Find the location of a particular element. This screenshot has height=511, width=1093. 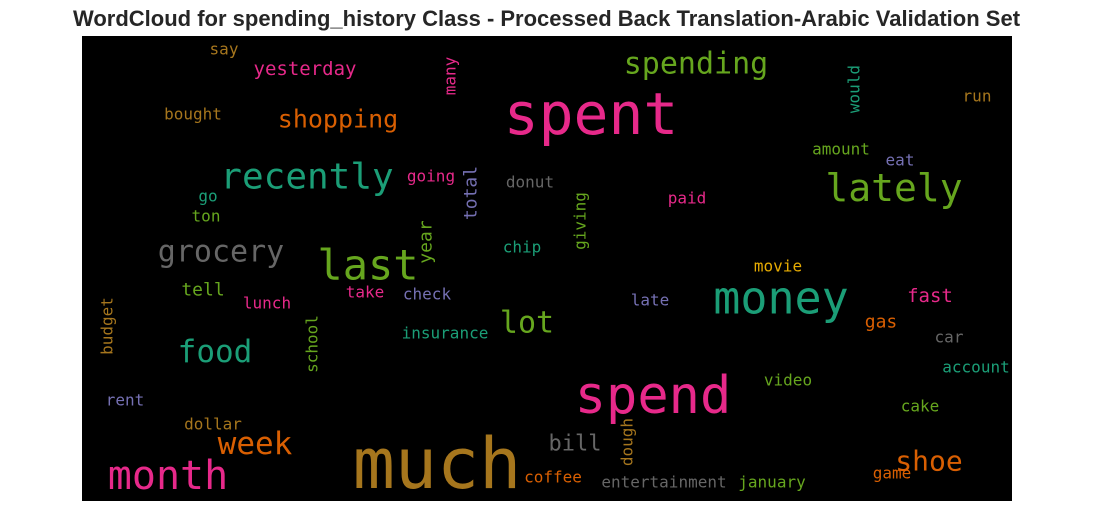

word-month: month is located at coordinates (168, 476).